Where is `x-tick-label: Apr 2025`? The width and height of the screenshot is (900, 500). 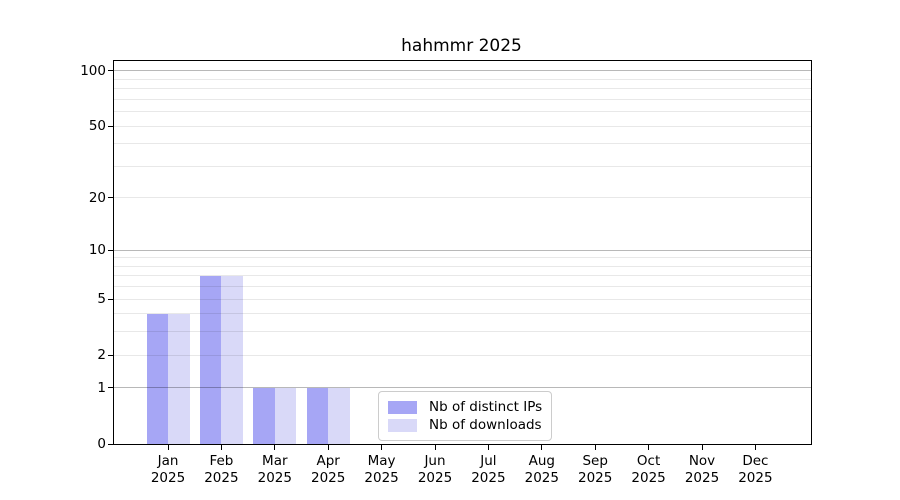 x-tick-label: Apr 2025 is located at coordinates (328, 470).